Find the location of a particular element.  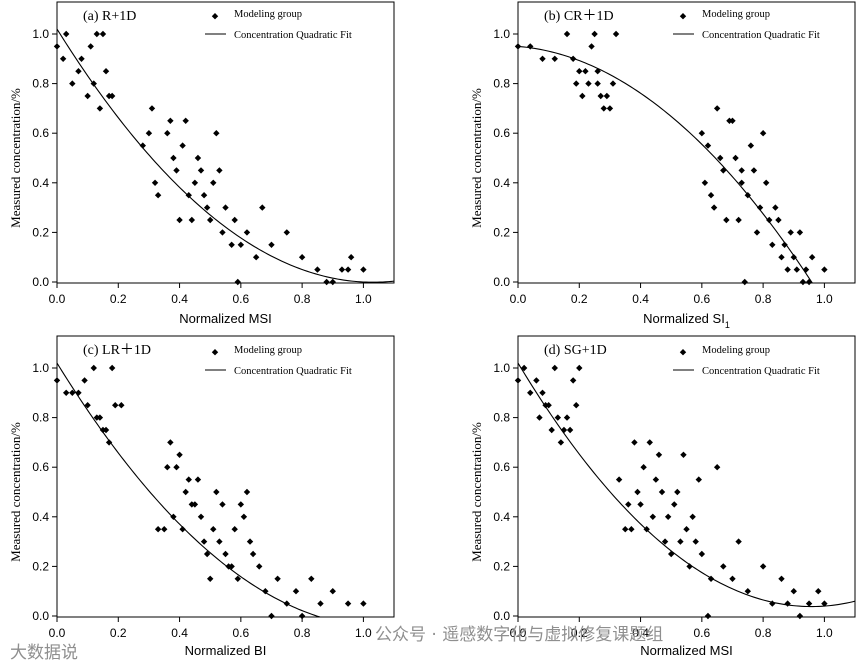

legend-marker is located at coordinates (215, 16).